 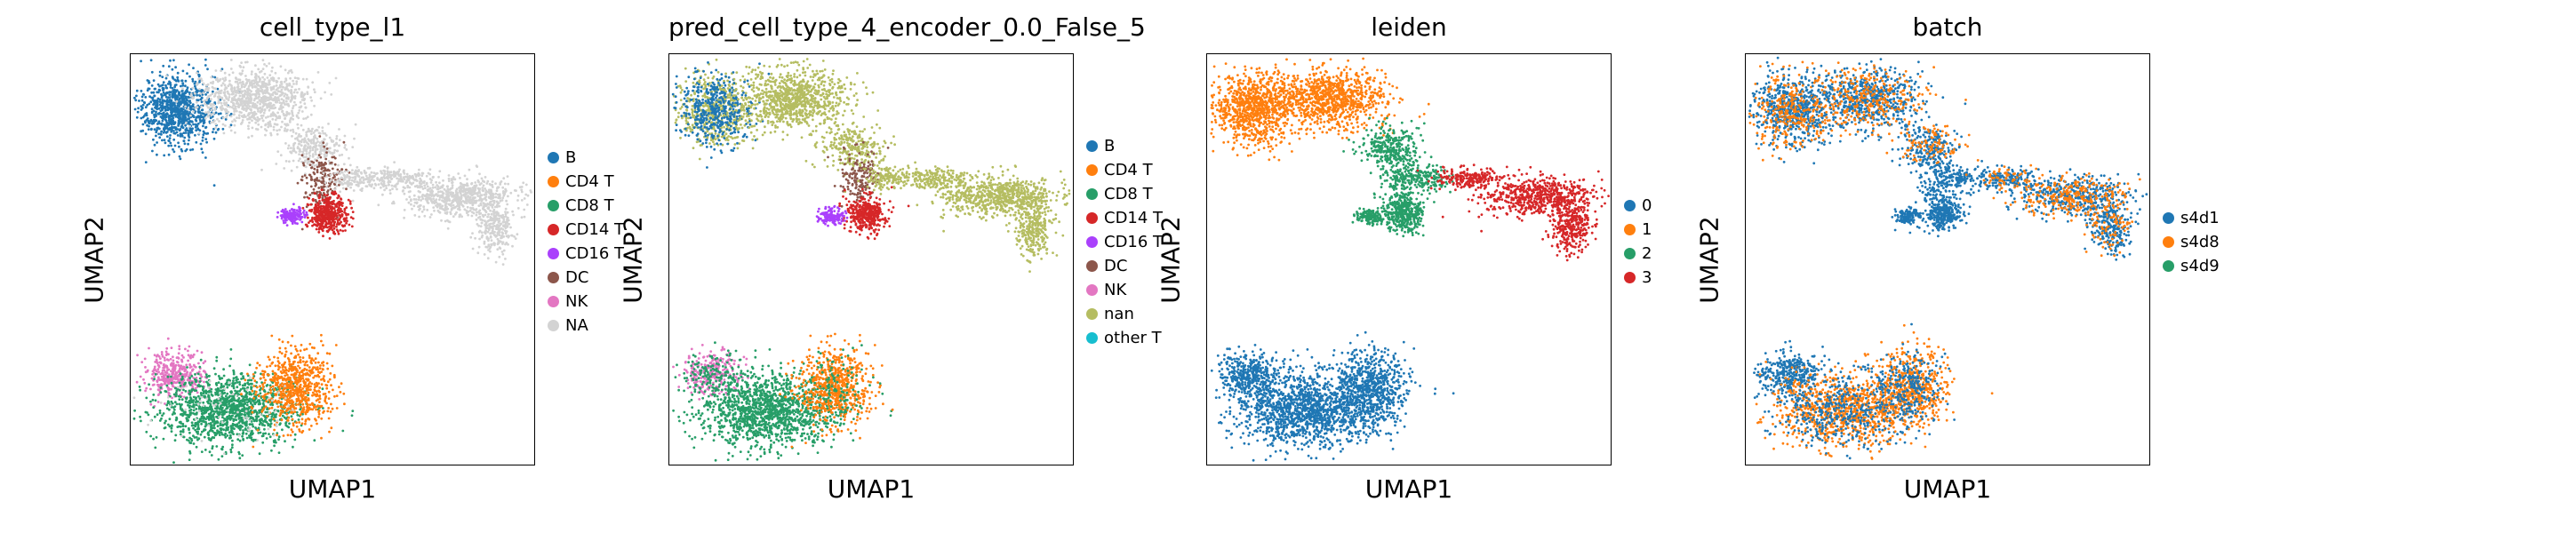 What do you see at coordinates (2200, 266) in the screenshot?
I see `legend-label: s4d9` at bounding box center [2200, 266].